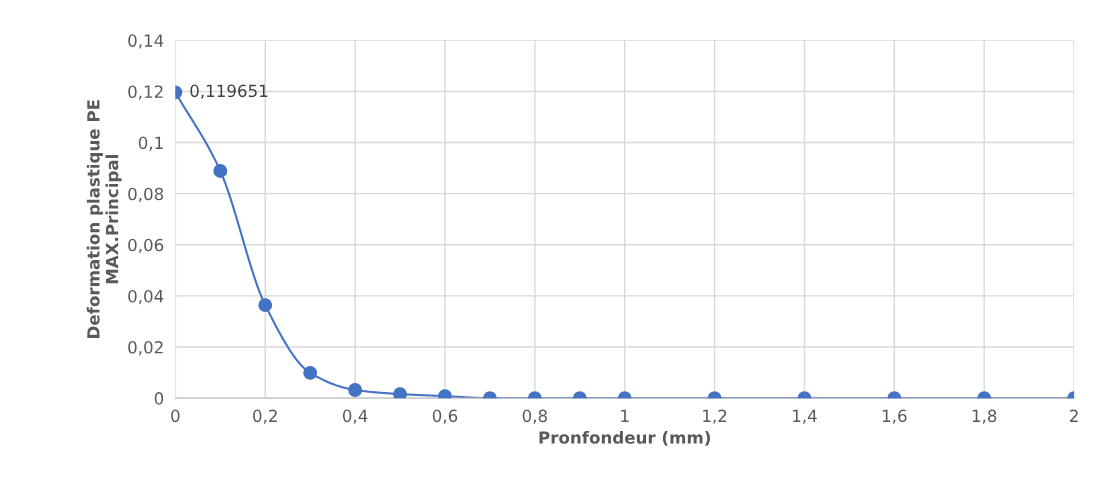  Describe the element at coordinates (150, 143) in the screenshot. I see `y-tick-label: 0,1` at that location.